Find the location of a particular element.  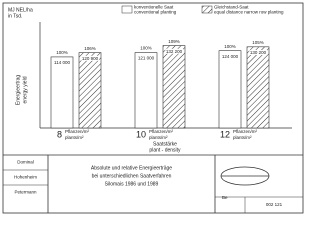

figure-title: Silomais 1986 und 1989 is located at coordinates (132, 184).